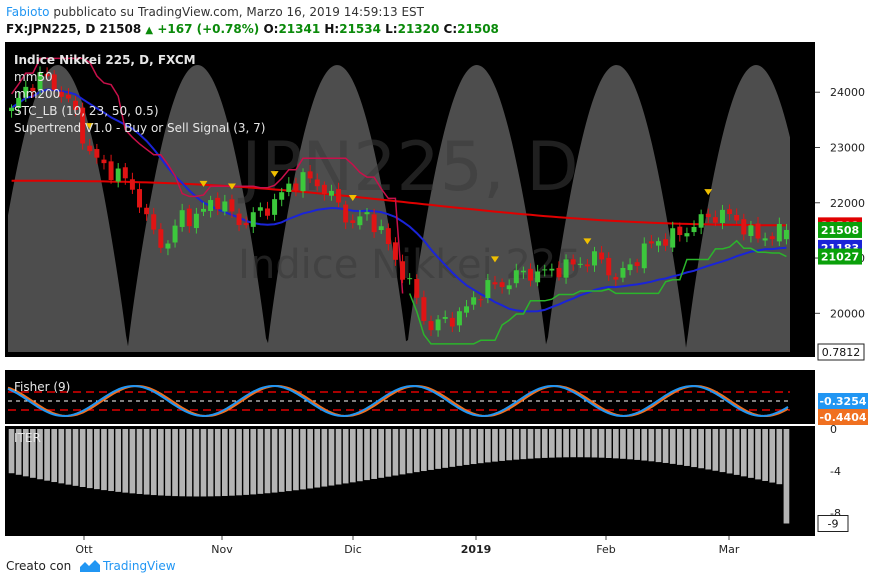 The height and width of the screenshot is (584, 885). What do you see at coordinates (105, 60) in the screenshot?
I see `legend-title: Indice Nikkei 225, D, FXCM` at bounding box center [105, 60].